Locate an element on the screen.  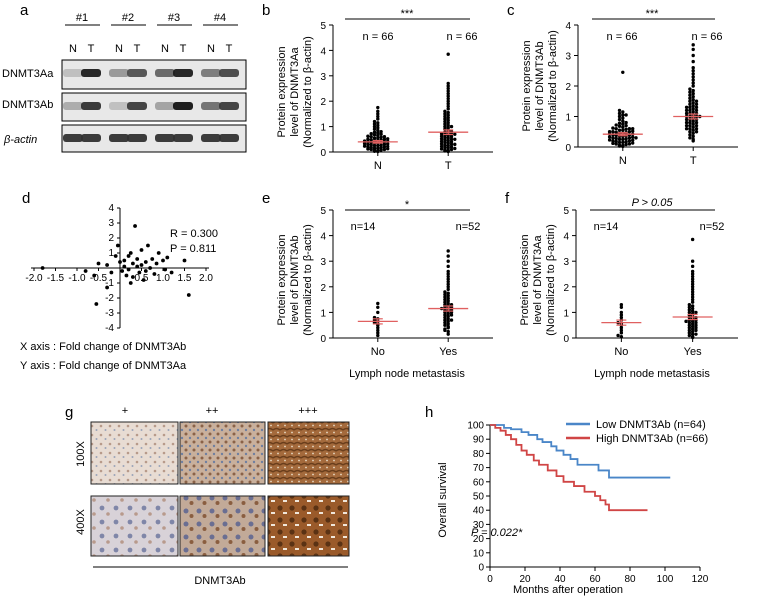
panel-e-y-tick-label: 1 is located at coordinates (323, 313).